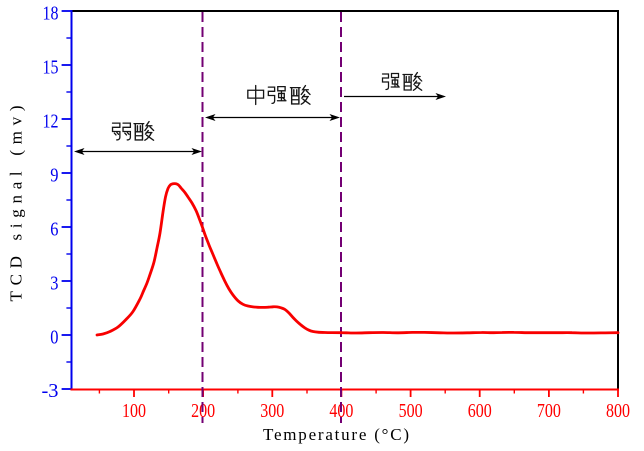 The height and width of the screenshot is (451, 644). I want to click on svg-text: TCD signal (mv), so click(16, 204).